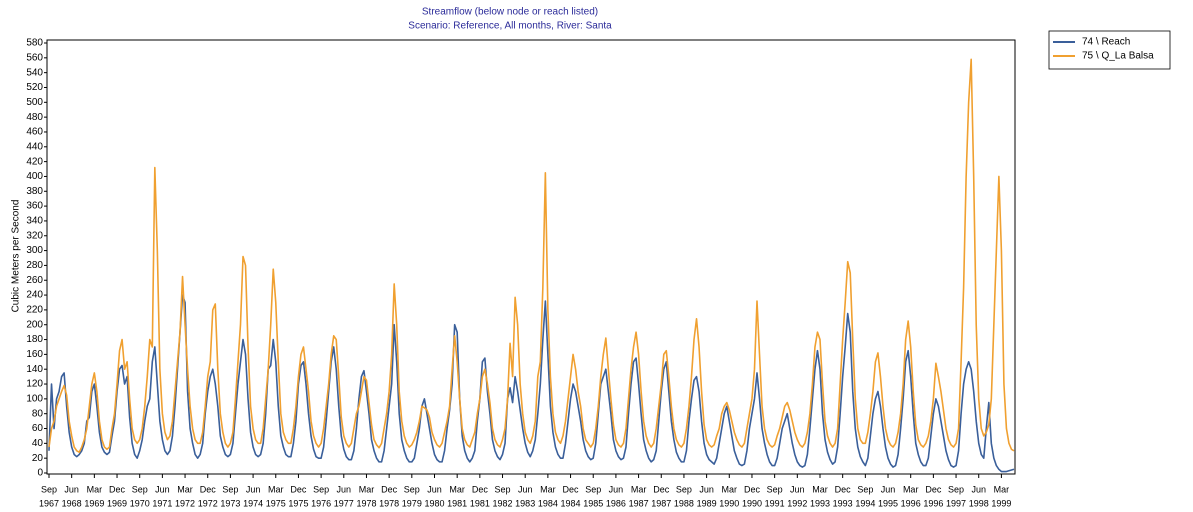  I want to click on x-tick-label: 1988, so click(684, 503).